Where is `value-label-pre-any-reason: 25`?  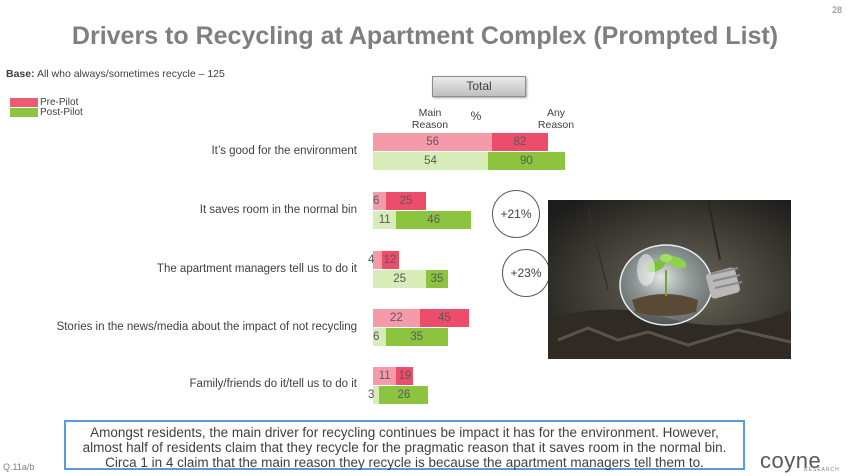 value-label-pre-any-reason: 25 is located at coordinates (406, 201).